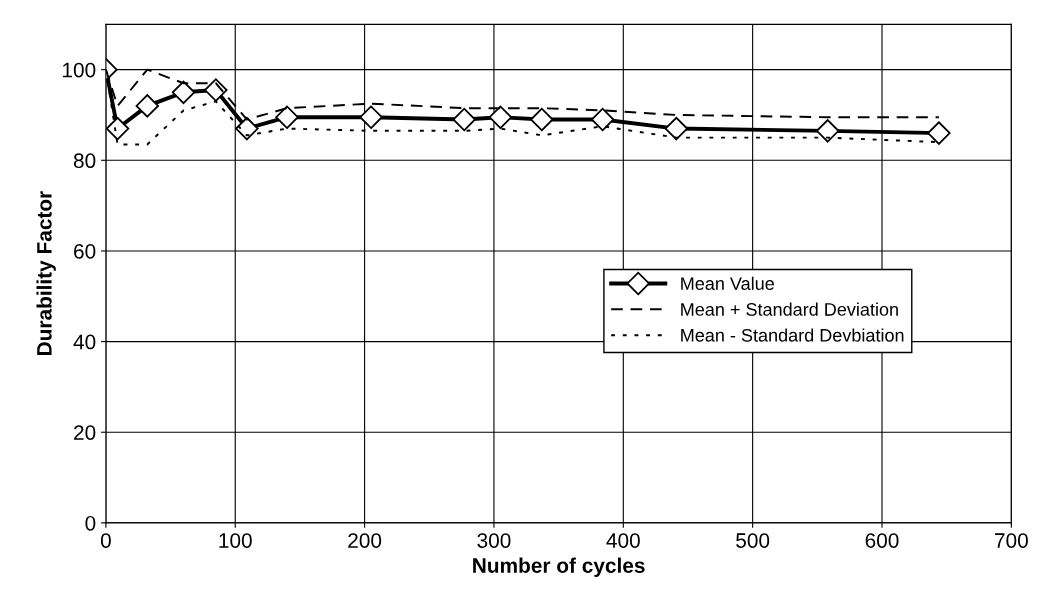  I want to click on x-tick-label: 100, so click(235, 540).